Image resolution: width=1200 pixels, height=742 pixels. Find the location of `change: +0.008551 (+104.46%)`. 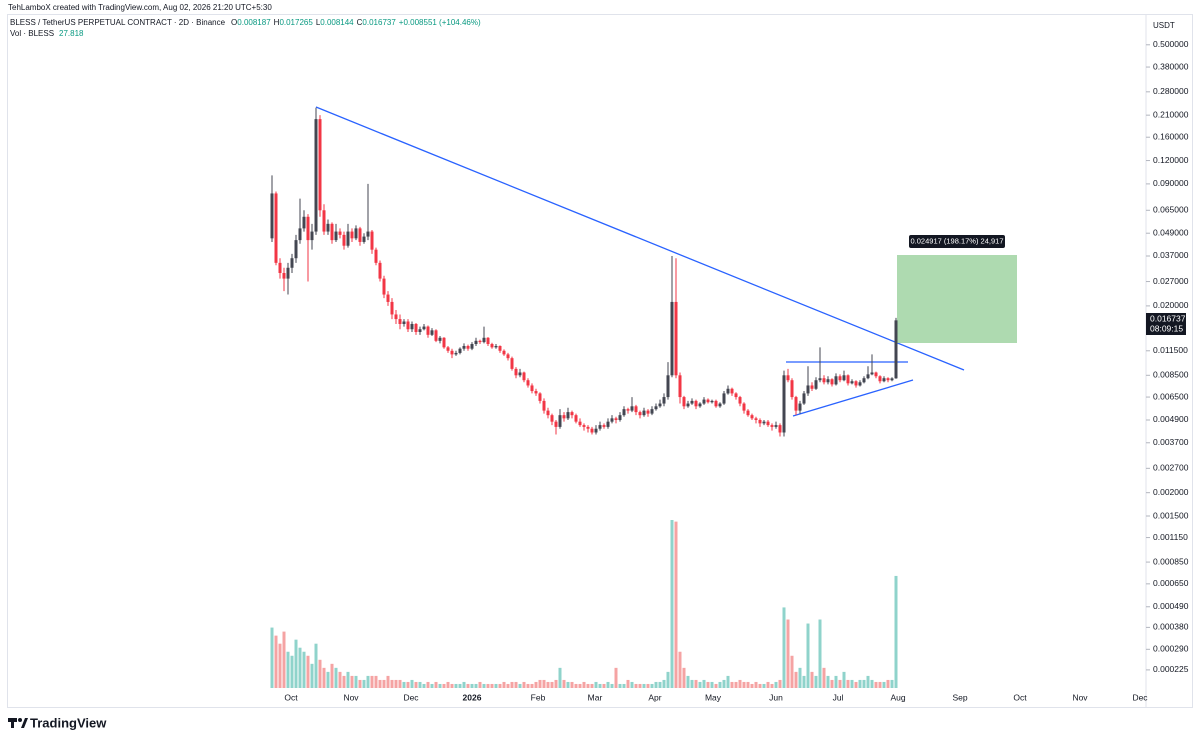

change: +0.008551 (+104.46%) is located at coordinates (440, 22).